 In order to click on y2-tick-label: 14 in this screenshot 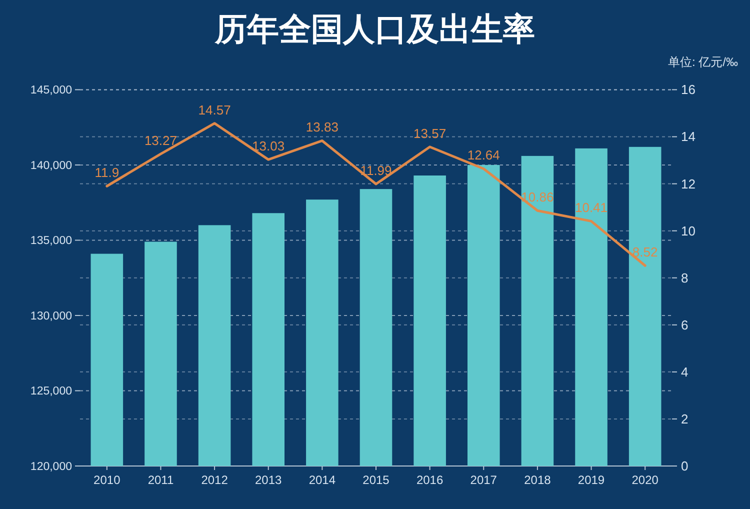, I will do `click(688, 136)`.